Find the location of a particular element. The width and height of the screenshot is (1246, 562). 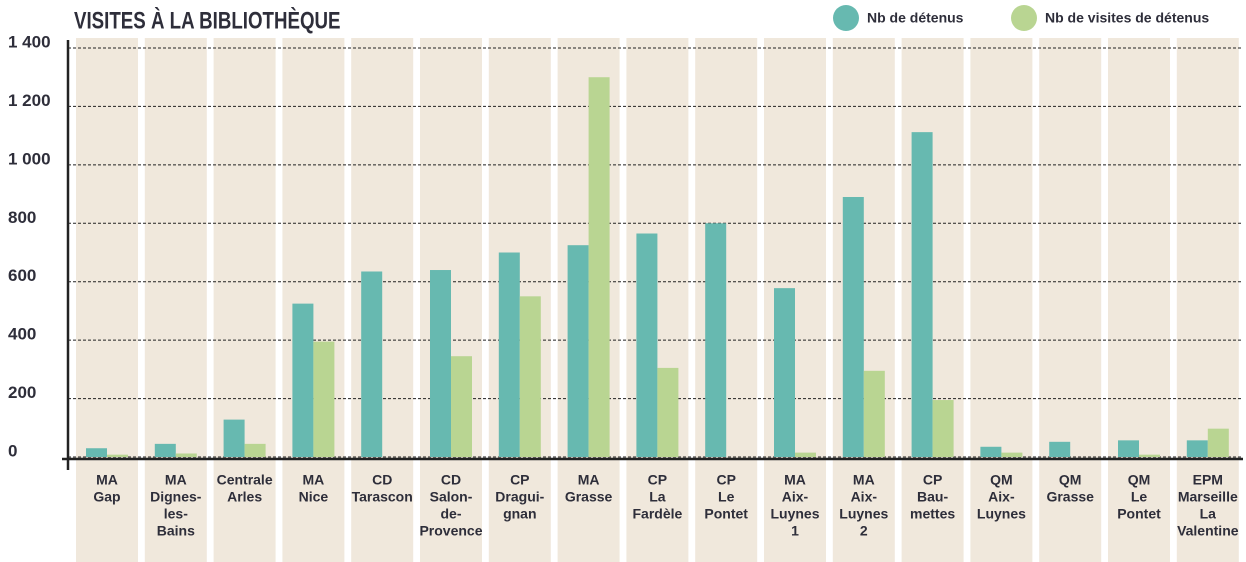

x-tick-label: Provence is located at coordinates (450, 531).